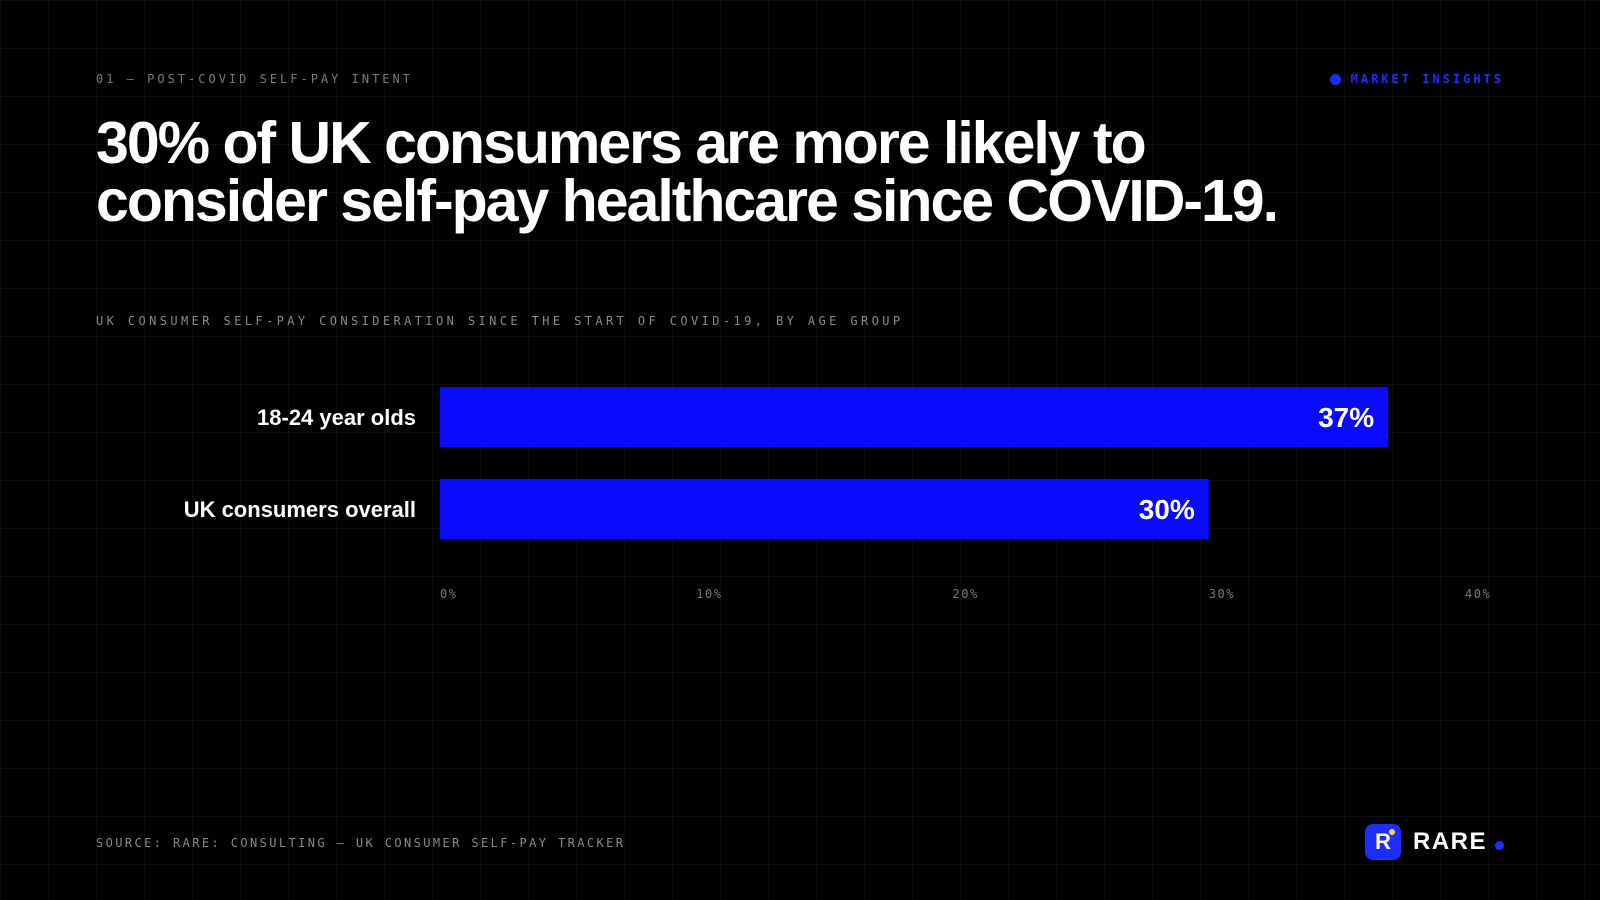  I want to click on brand-lockup: R RARE, so click(1434, 842).